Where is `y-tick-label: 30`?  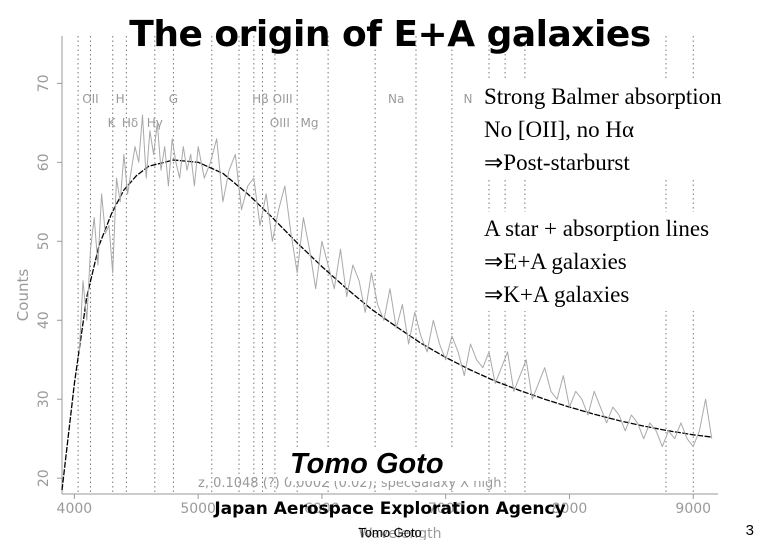 y-tick-label: 30 is located at coordinates (44, 399).